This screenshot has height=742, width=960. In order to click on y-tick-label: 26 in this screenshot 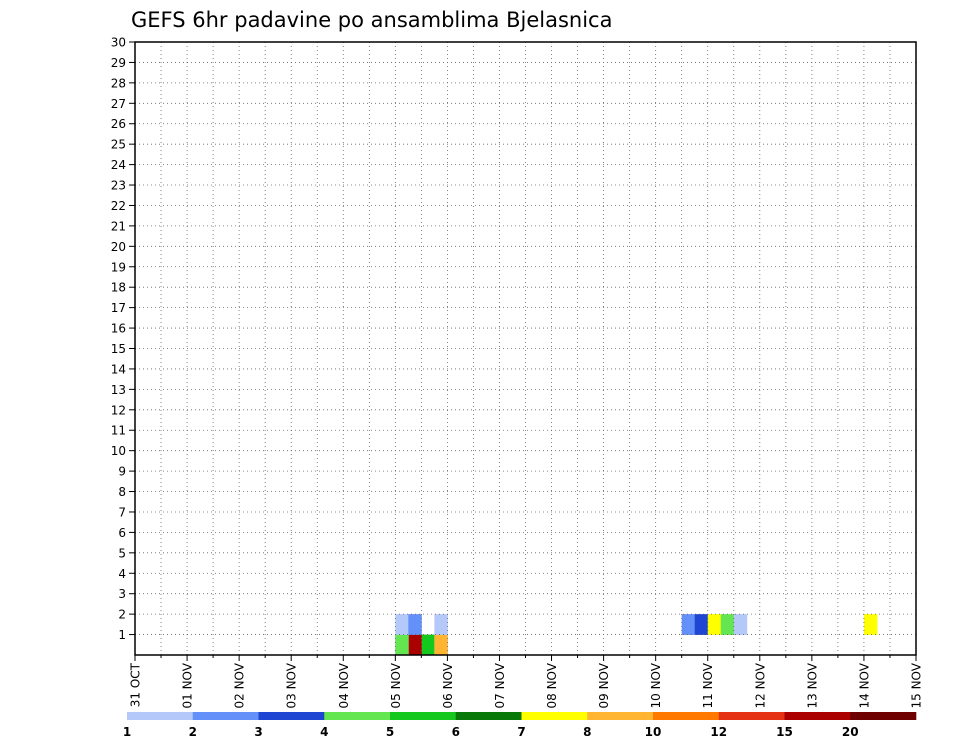, I will do `click(118, 124)`.